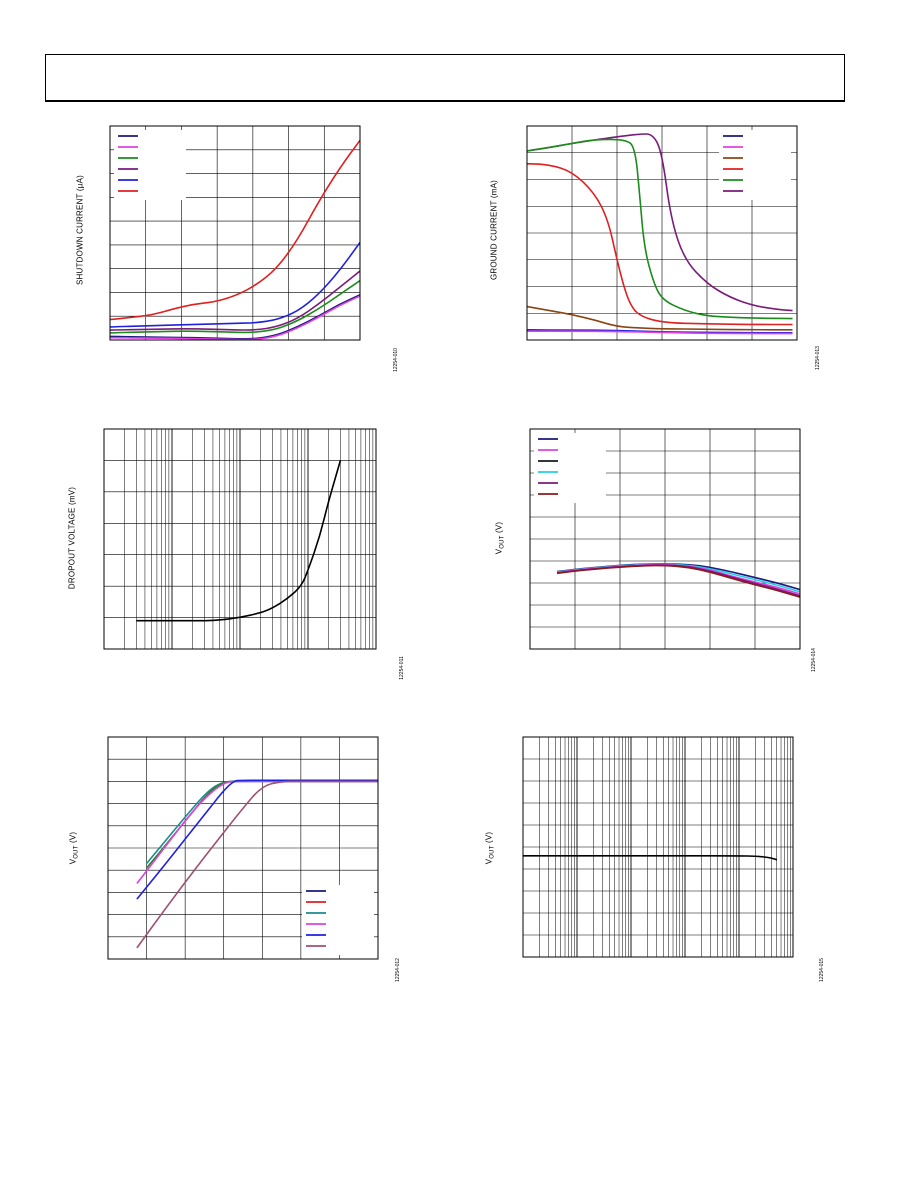  I want to click on y-axis-label-text: SHUTDOWN CURRENT (µA), so click(80, 230).